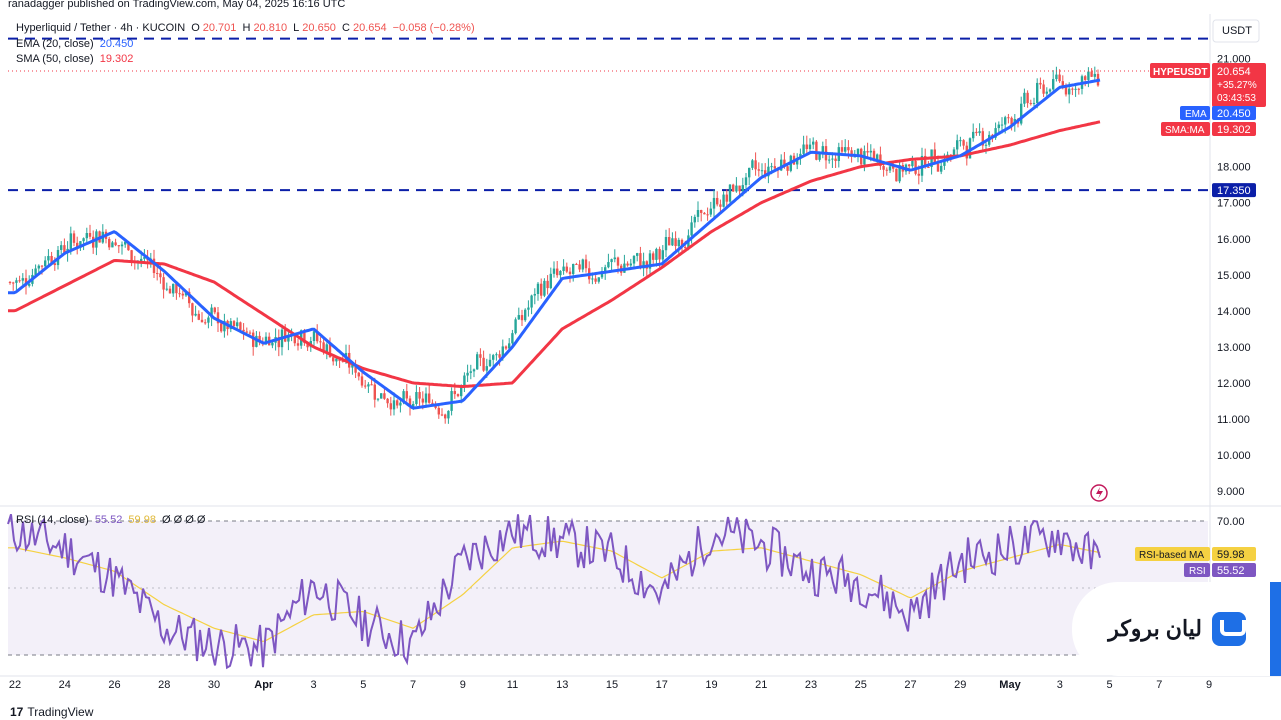  I want to click on time-tick-label: 15, so click(612, 685).